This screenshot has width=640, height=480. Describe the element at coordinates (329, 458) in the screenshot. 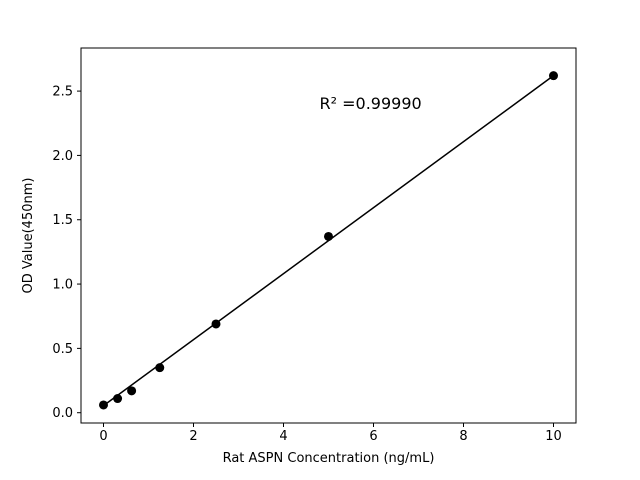

I see `x-axis-label: Rat ASPN Concentration (ng/mL)` at that location.